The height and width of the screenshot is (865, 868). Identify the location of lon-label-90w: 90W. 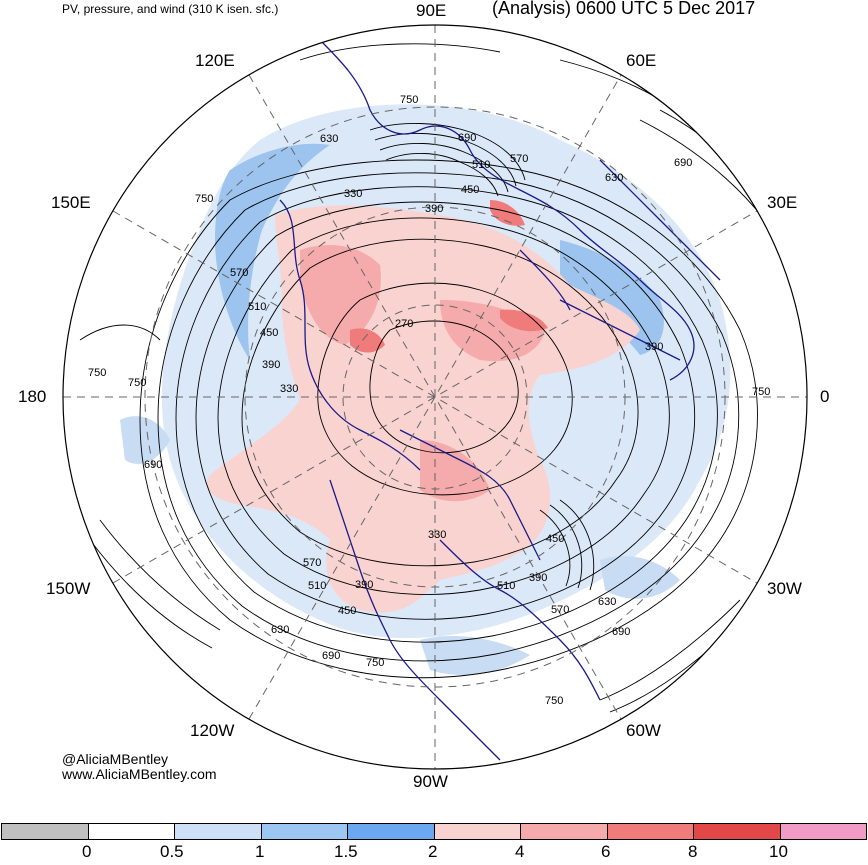
(430, 781).